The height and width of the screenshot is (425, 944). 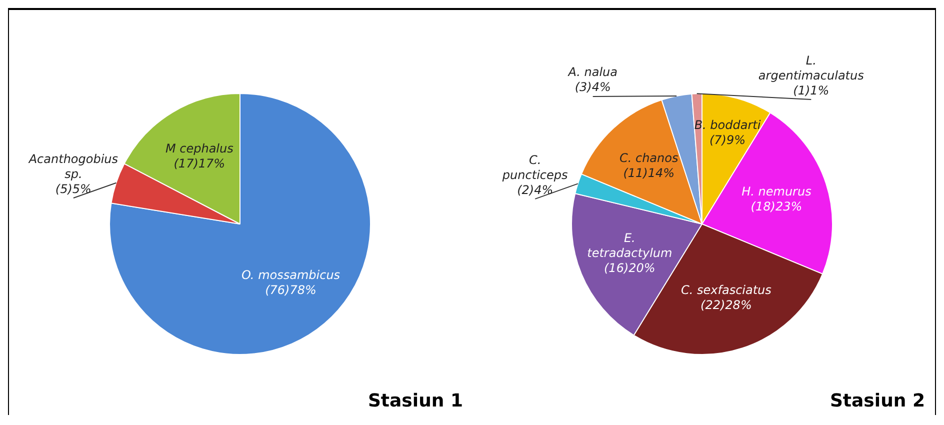 I want to click on slice-label: H. nemurus, so click(x=777, y=191).